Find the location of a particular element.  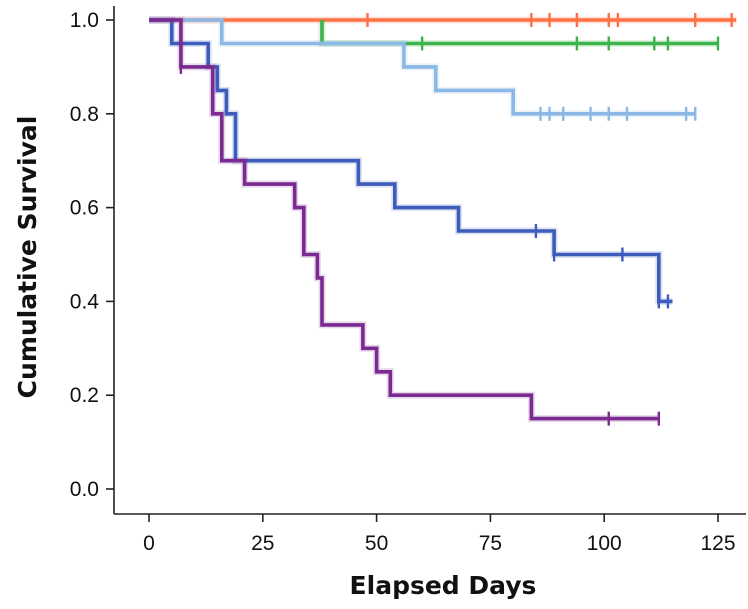

y-tick-label: 0.2 is located at coordinates (84, 395).